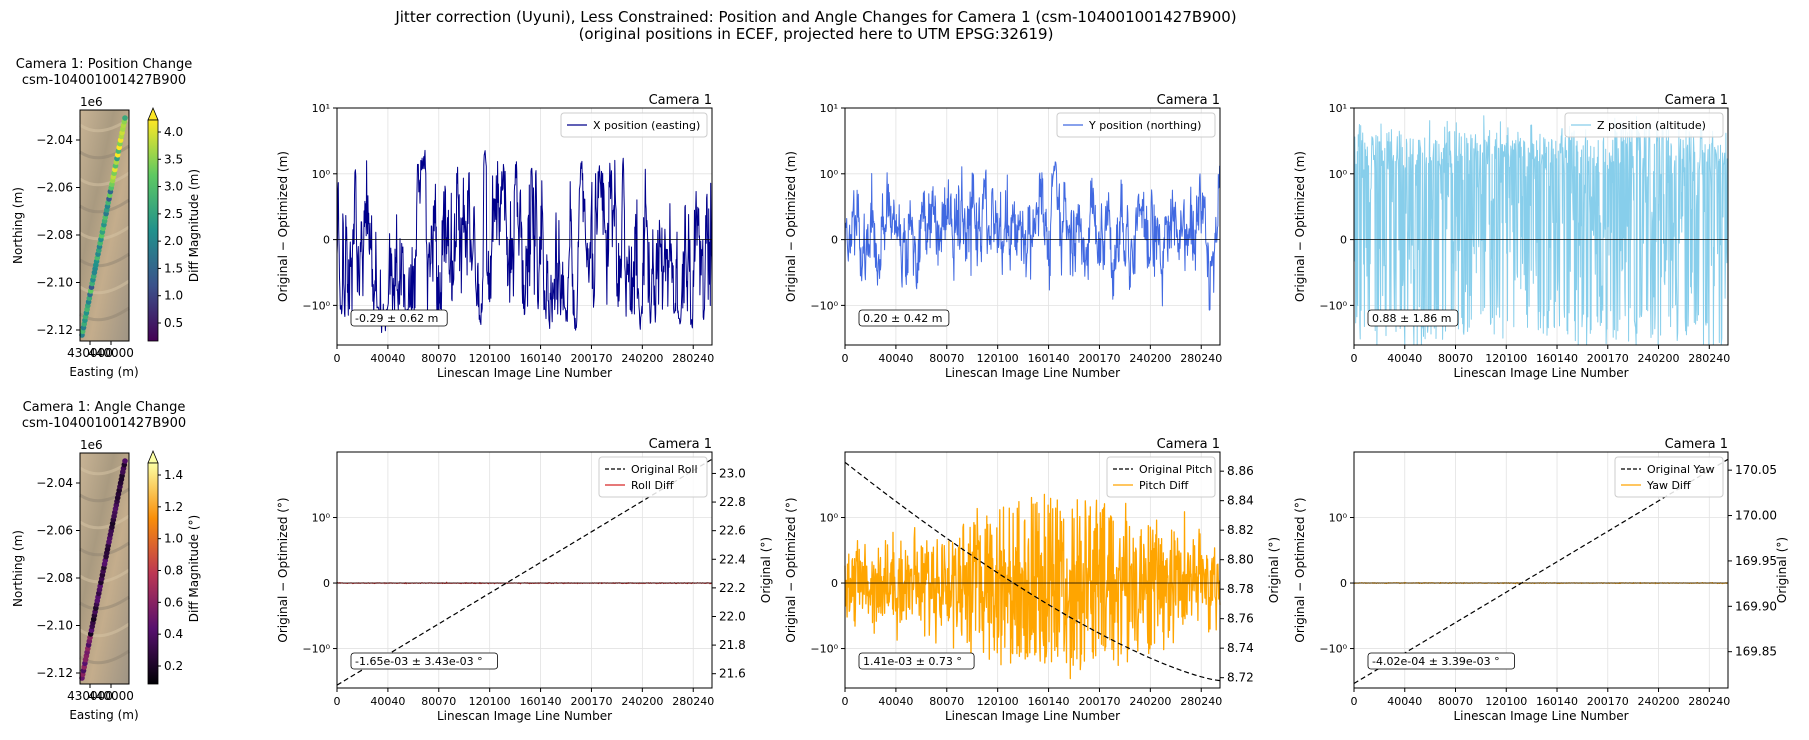 This screenshot has height=740, width=1809. Describe the element at coordinates (912, 661) in the screenshot. I see `stat-box-text: 1.41e-03 ± 0.73 °` at that location.